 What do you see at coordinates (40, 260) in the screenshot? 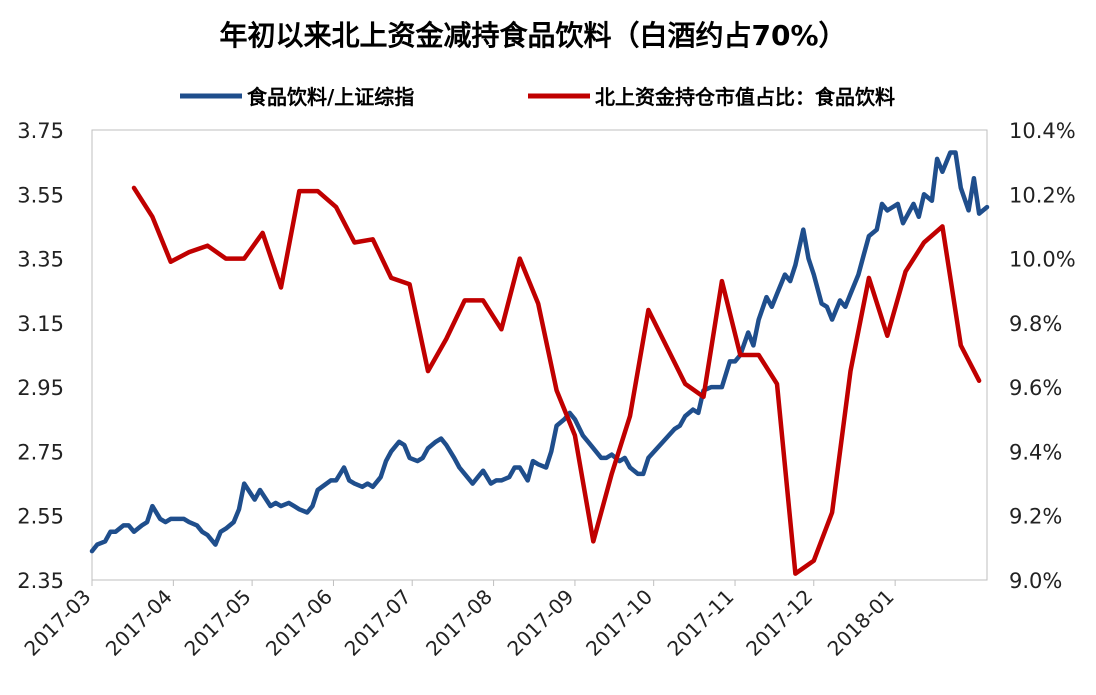
I see `y-left-tick-label: 3.35` at bounding box center [40, 260].